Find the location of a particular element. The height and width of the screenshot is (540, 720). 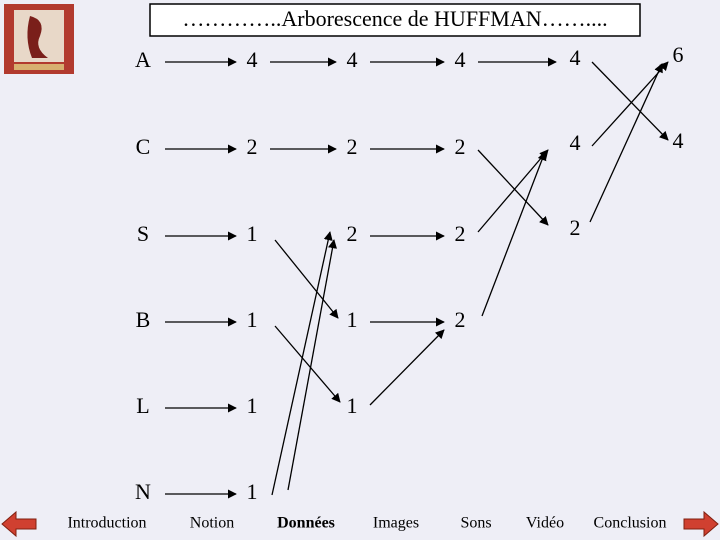

next-button is located at coordinates (701, 524).